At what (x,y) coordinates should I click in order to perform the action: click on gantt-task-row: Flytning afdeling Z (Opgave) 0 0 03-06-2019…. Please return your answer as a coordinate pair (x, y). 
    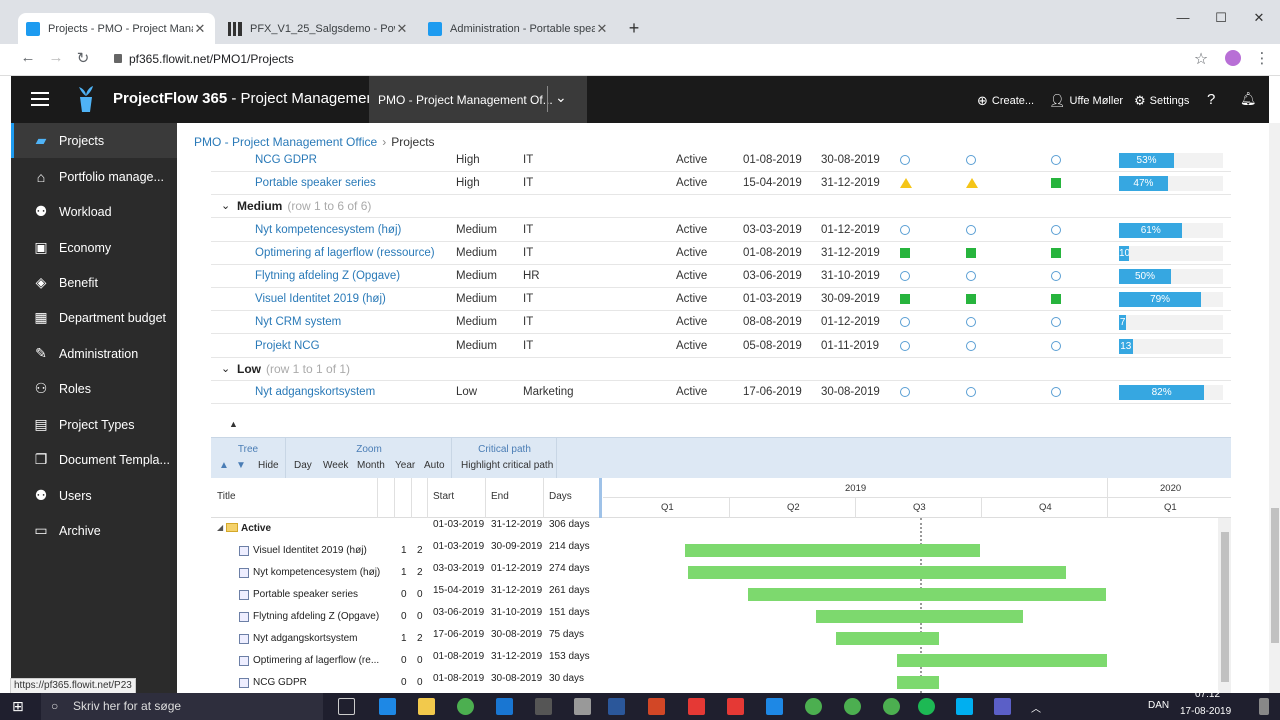
    Looking at the image, I should click on (405, 617).